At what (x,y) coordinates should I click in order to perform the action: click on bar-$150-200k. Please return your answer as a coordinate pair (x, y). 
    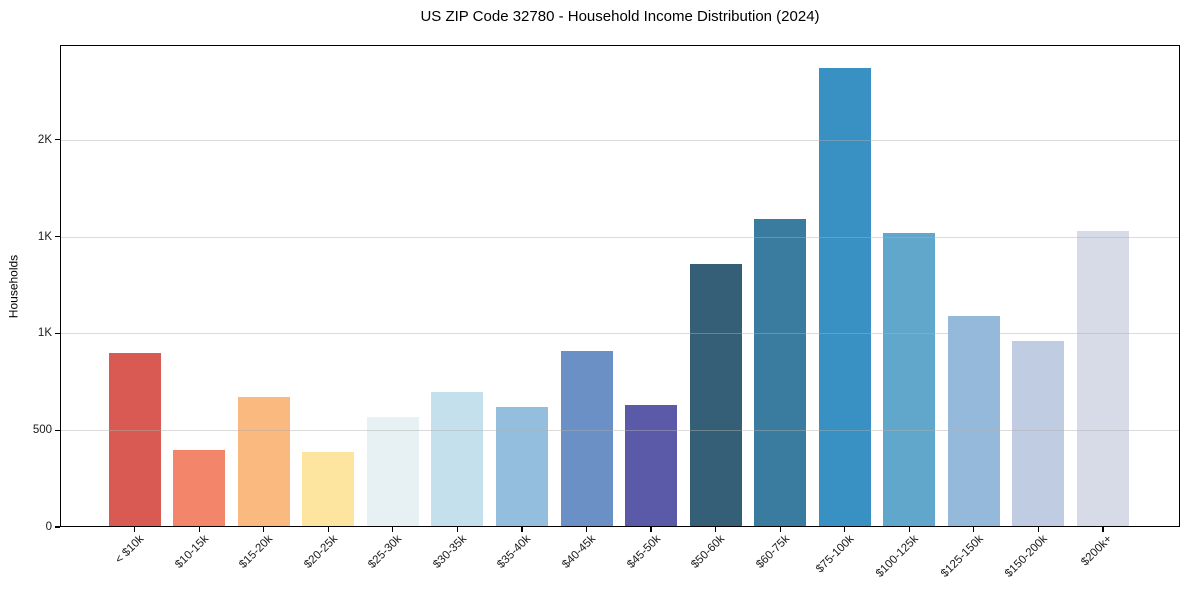
    Looking at the image, I should click on (1038, 434).